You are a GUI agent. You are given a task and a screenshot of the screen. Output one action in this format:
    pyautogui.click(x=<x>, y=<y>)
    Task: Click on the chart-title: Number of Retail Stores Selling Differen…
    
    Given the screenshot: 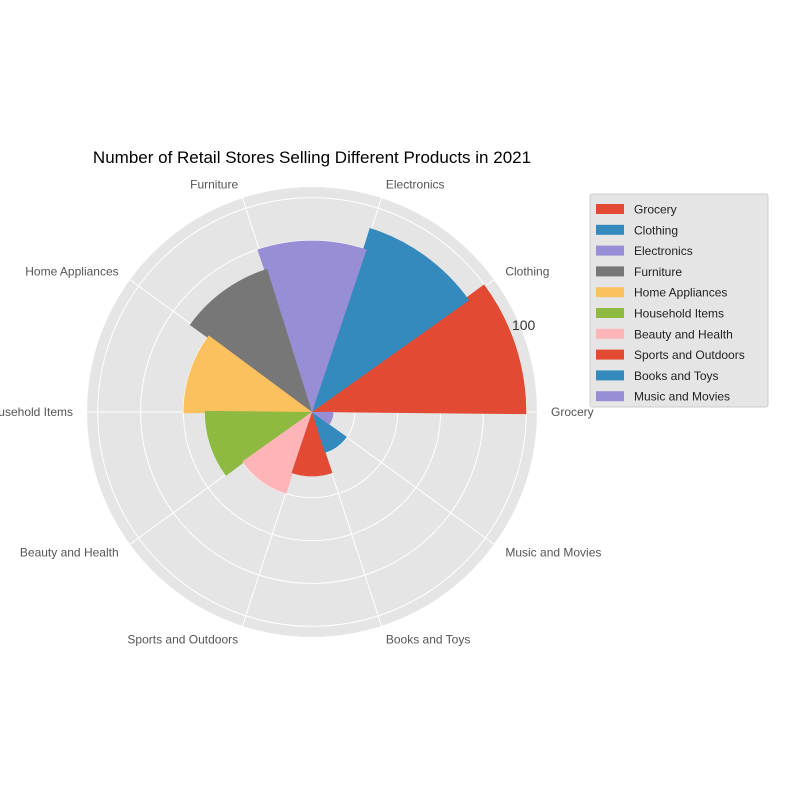 What is the action you would take?
    pyautogui.click(x=312, y=157)
    